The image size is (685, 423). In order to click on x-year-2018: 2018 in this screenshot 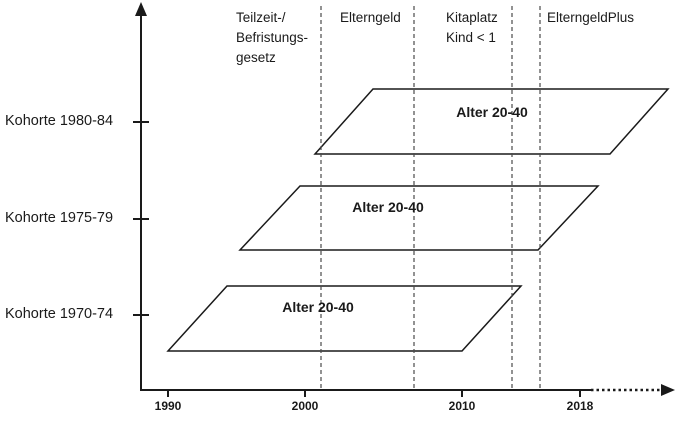, I will do `click(580, 406)`.